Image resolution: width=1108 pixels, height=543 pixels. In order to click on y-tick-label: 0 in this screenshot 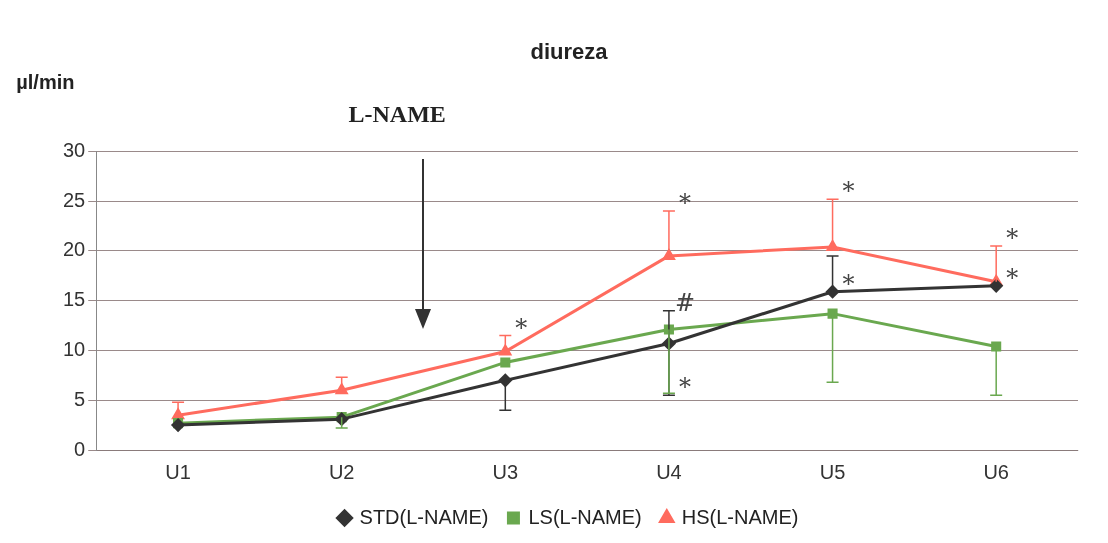, I will do `click(80, 448)`.